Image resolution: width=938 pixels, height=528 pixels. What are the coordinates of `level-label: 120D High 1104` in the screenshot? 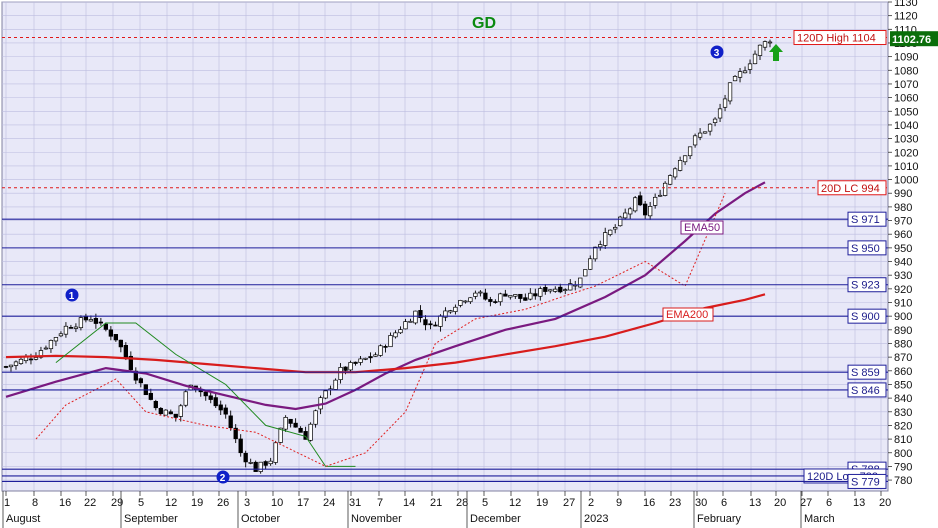 It's located at (836, 39).